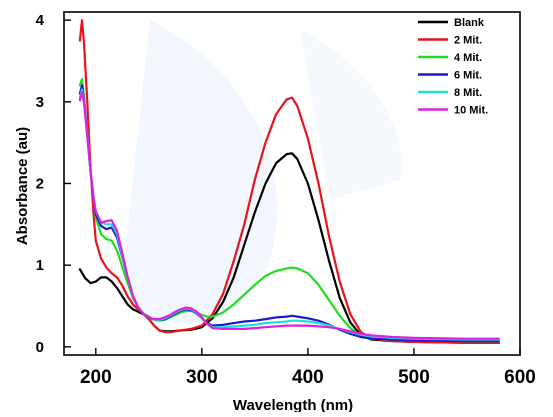  I want to click on watermark-shape, so click(351, 115).